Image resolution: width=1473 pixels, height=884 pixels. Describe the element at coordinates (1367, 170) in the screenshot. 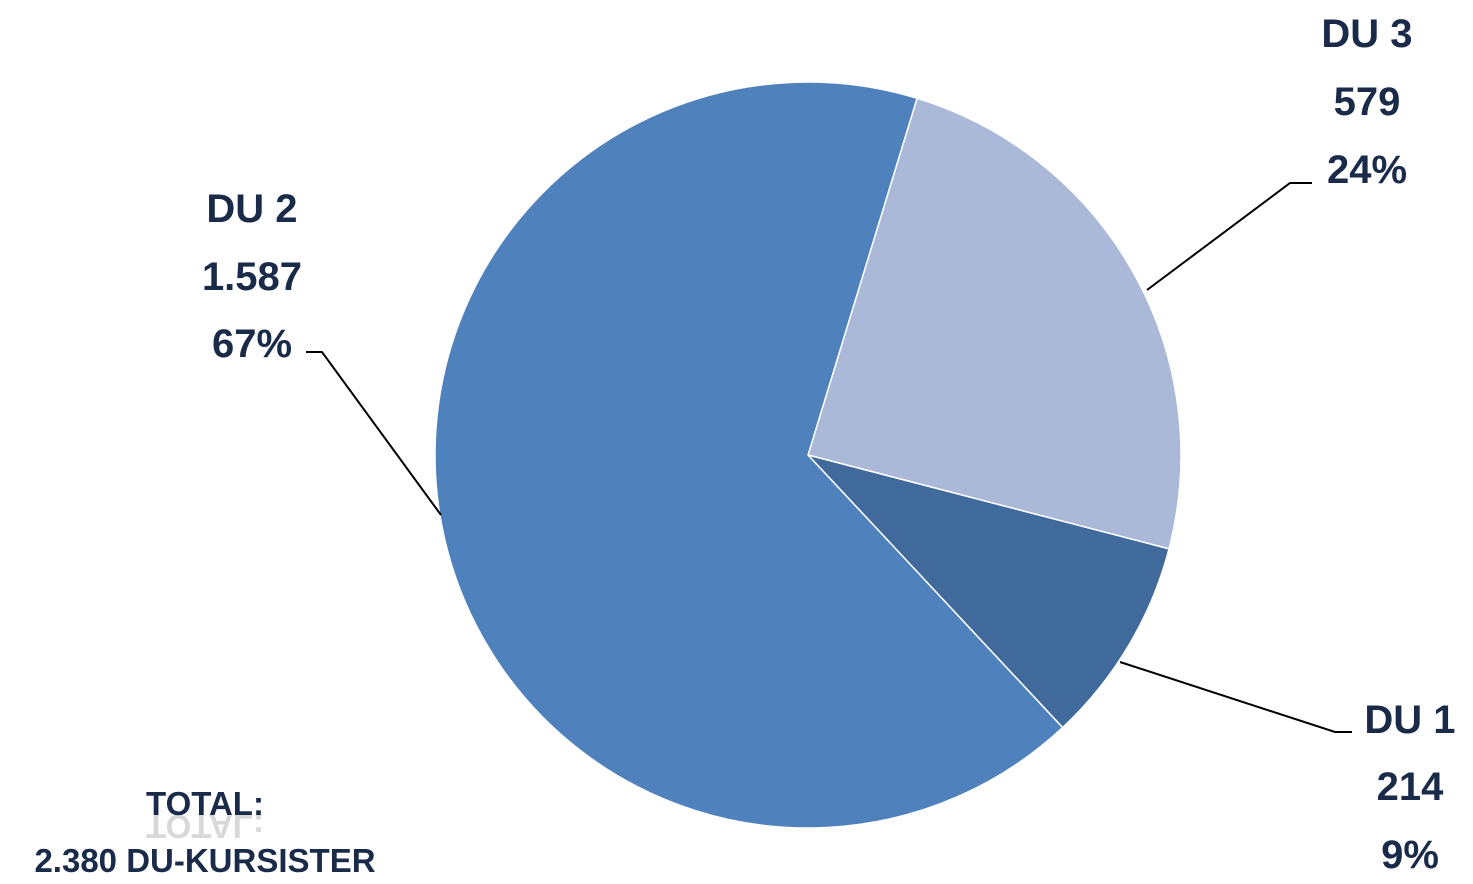

I see `percent-label-du-3: 24%` at that location.